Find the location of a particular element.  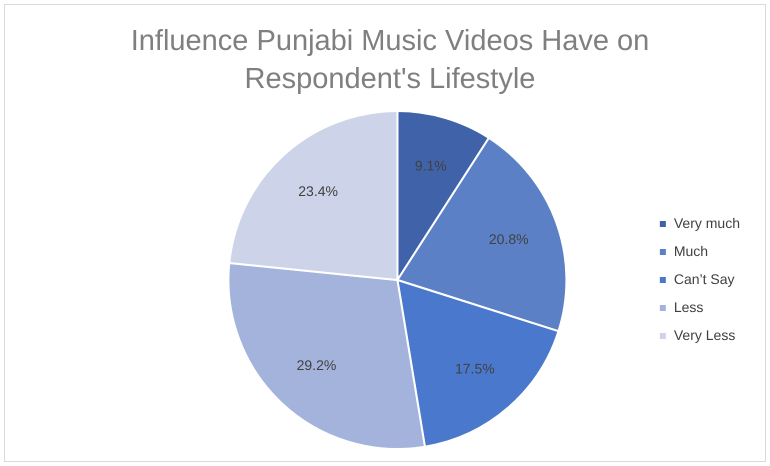

legend-label: Can’t Say is located at coordinates (704, 278).